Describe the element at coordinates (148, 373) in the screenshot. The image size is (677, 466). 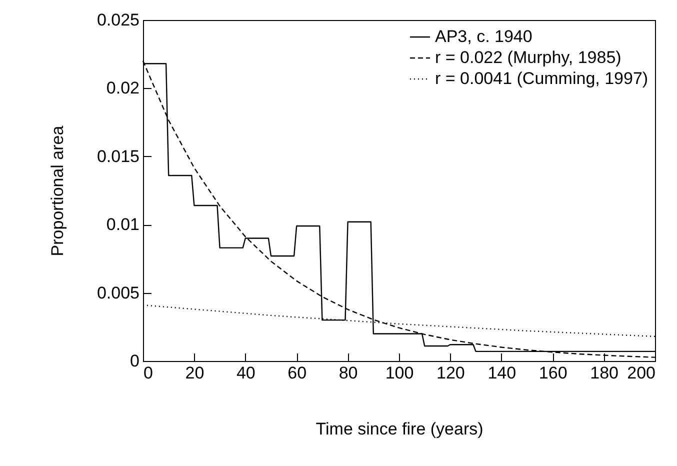
I see `x-tick-label: 0` at that location.